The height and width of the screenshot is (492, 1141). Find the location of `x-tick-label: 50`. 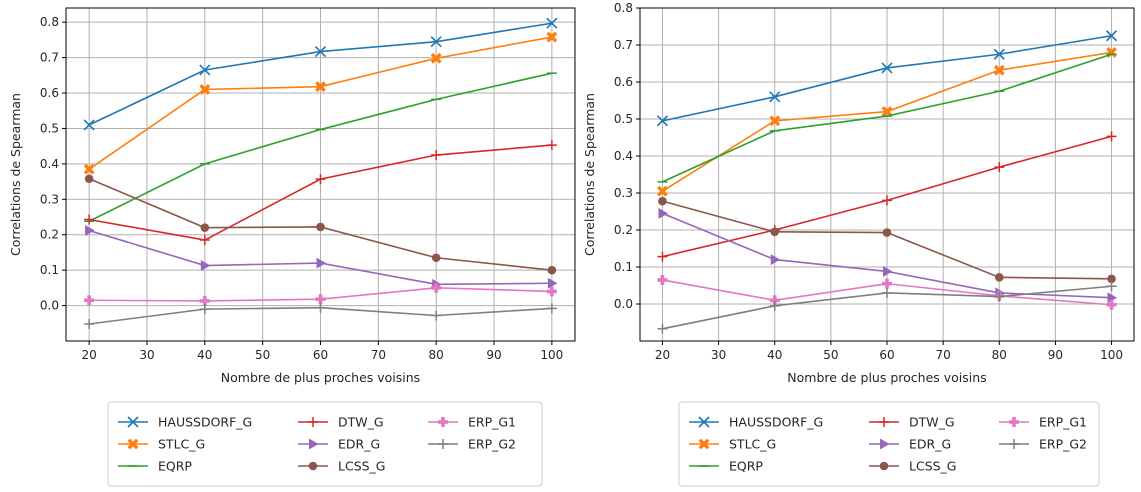

x-tick-label: 50 is located at coordinates (262, 355).